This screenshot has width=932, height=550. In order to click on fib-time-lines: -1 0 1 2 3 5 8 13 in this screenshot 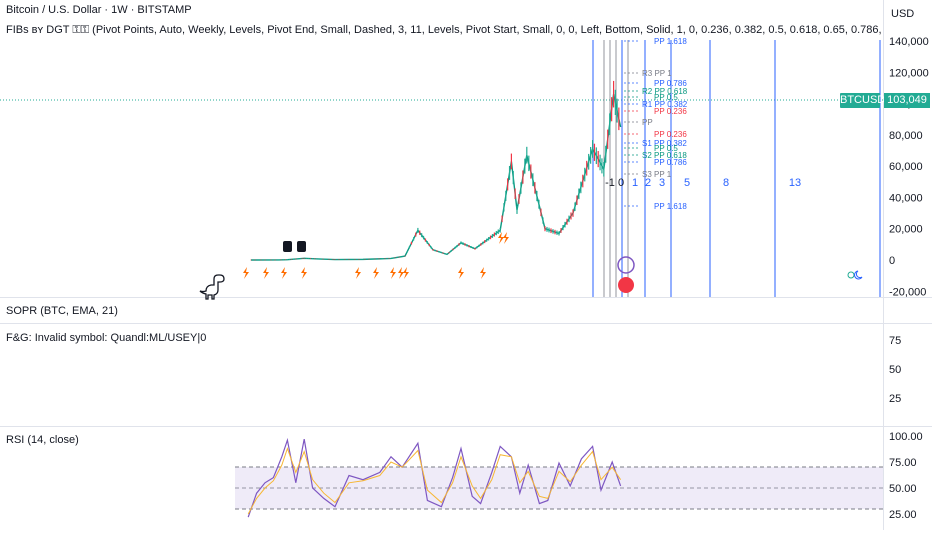, I will do `click(736, 168)`.